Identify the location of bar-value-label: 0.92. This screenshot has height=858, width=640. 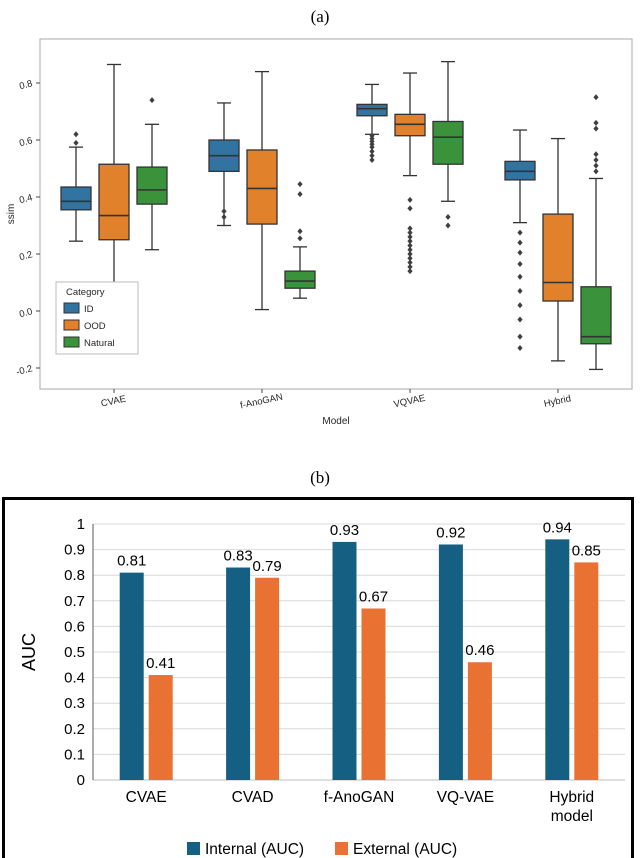
(450, 532).